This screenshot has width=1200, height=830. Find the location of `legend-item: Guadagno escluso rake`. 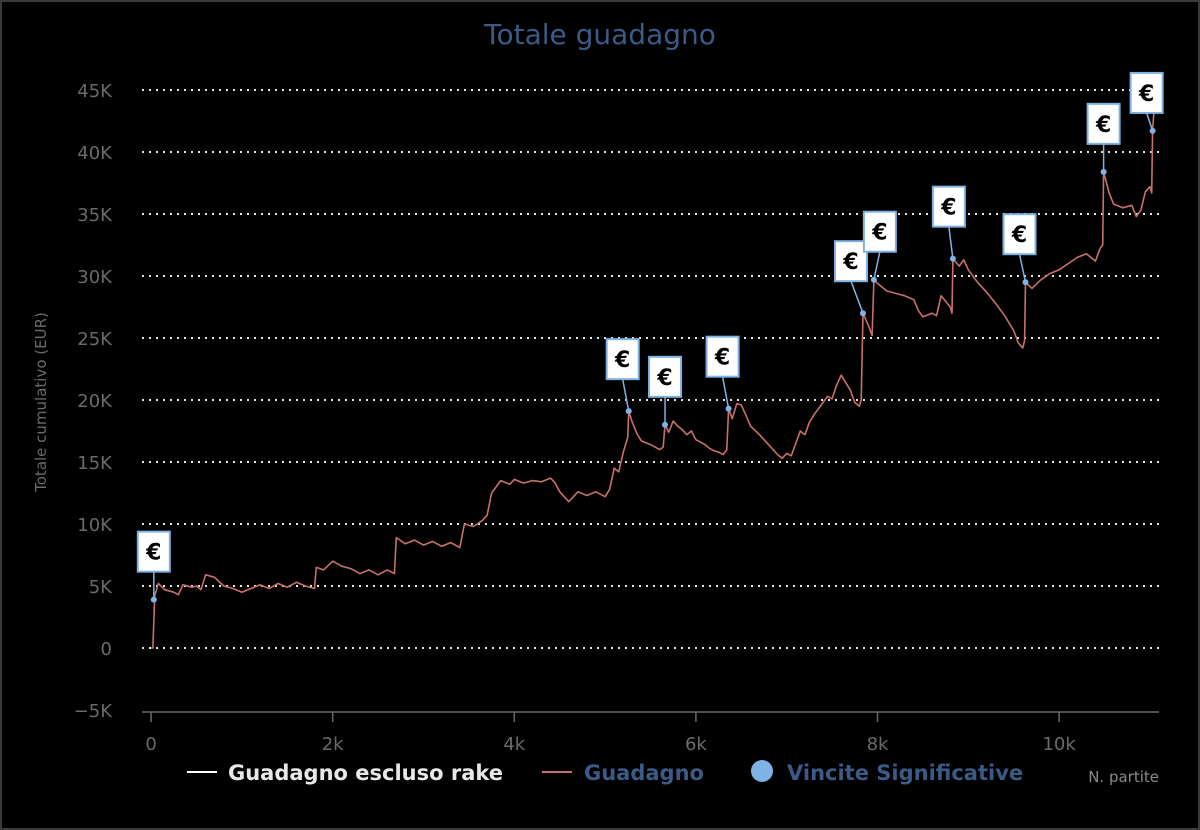

legend-item: Guadagno escluso rake is located at coordinates (345, 773).